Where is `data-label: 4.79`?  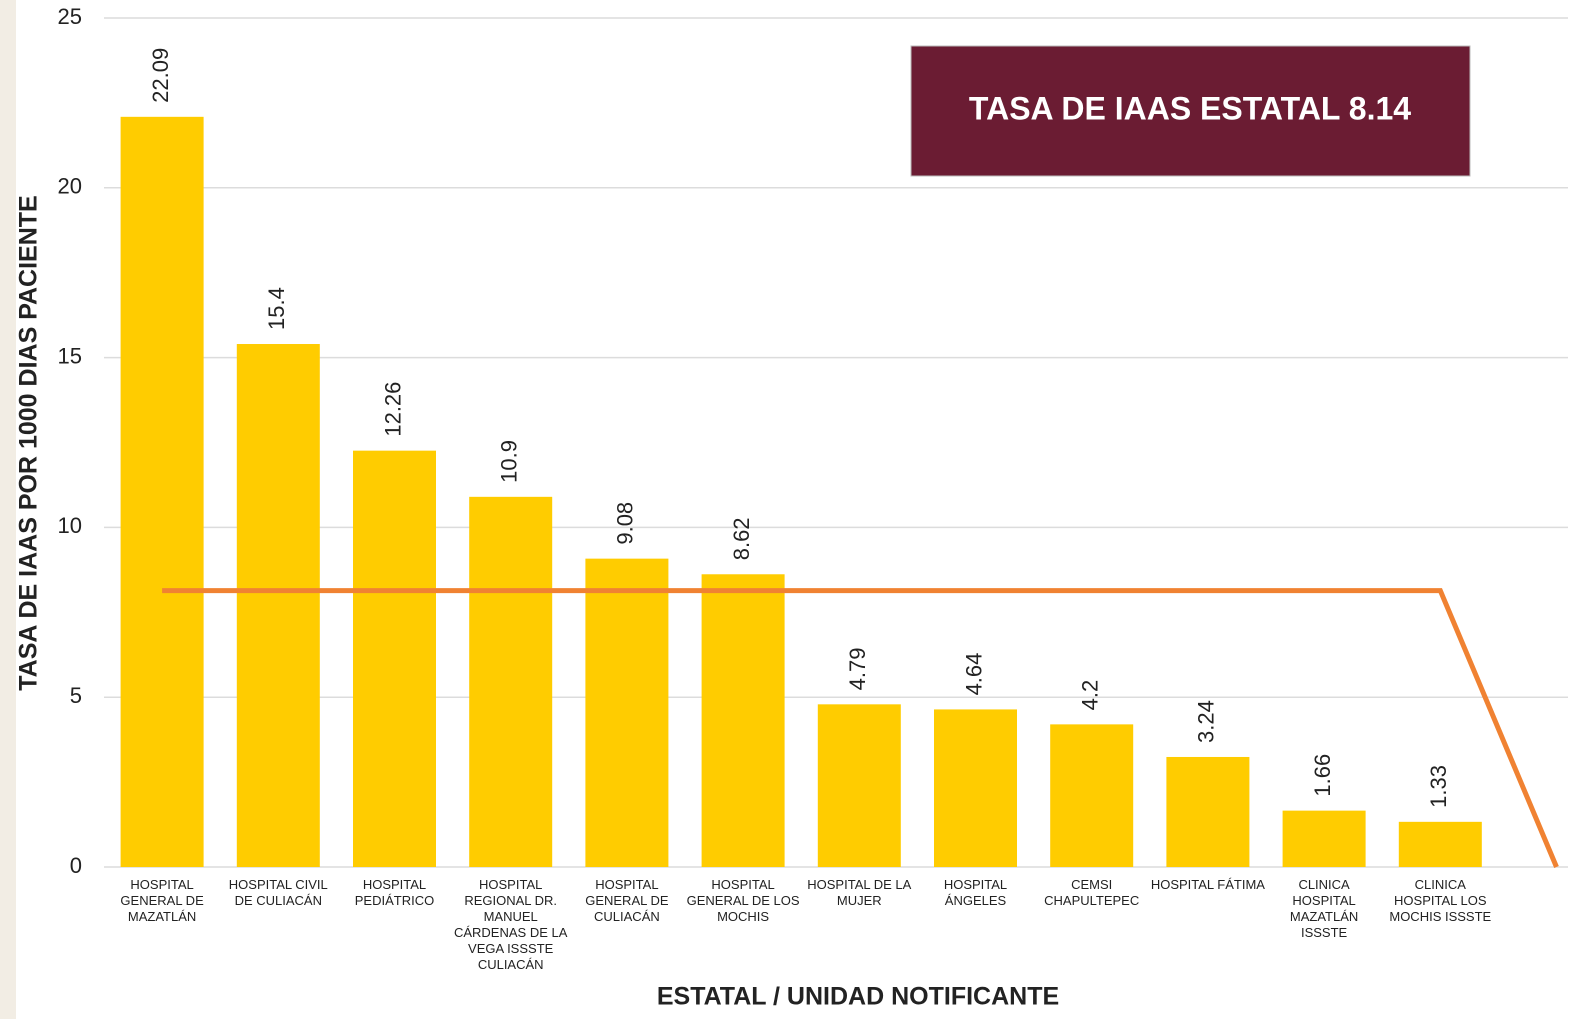 data-label: 4.79 is located at coordinates (857, 669).